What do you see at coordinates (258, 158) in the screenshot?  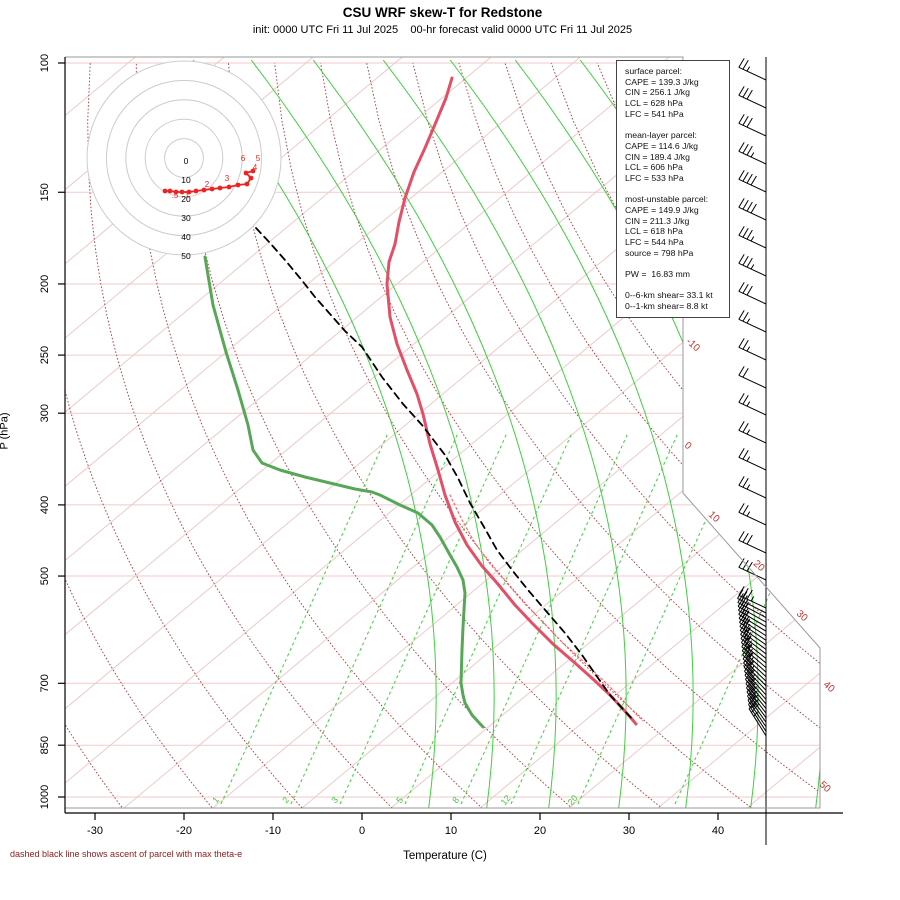 I see `hodograph-height-label: 5` at bounding box center [258, 158].